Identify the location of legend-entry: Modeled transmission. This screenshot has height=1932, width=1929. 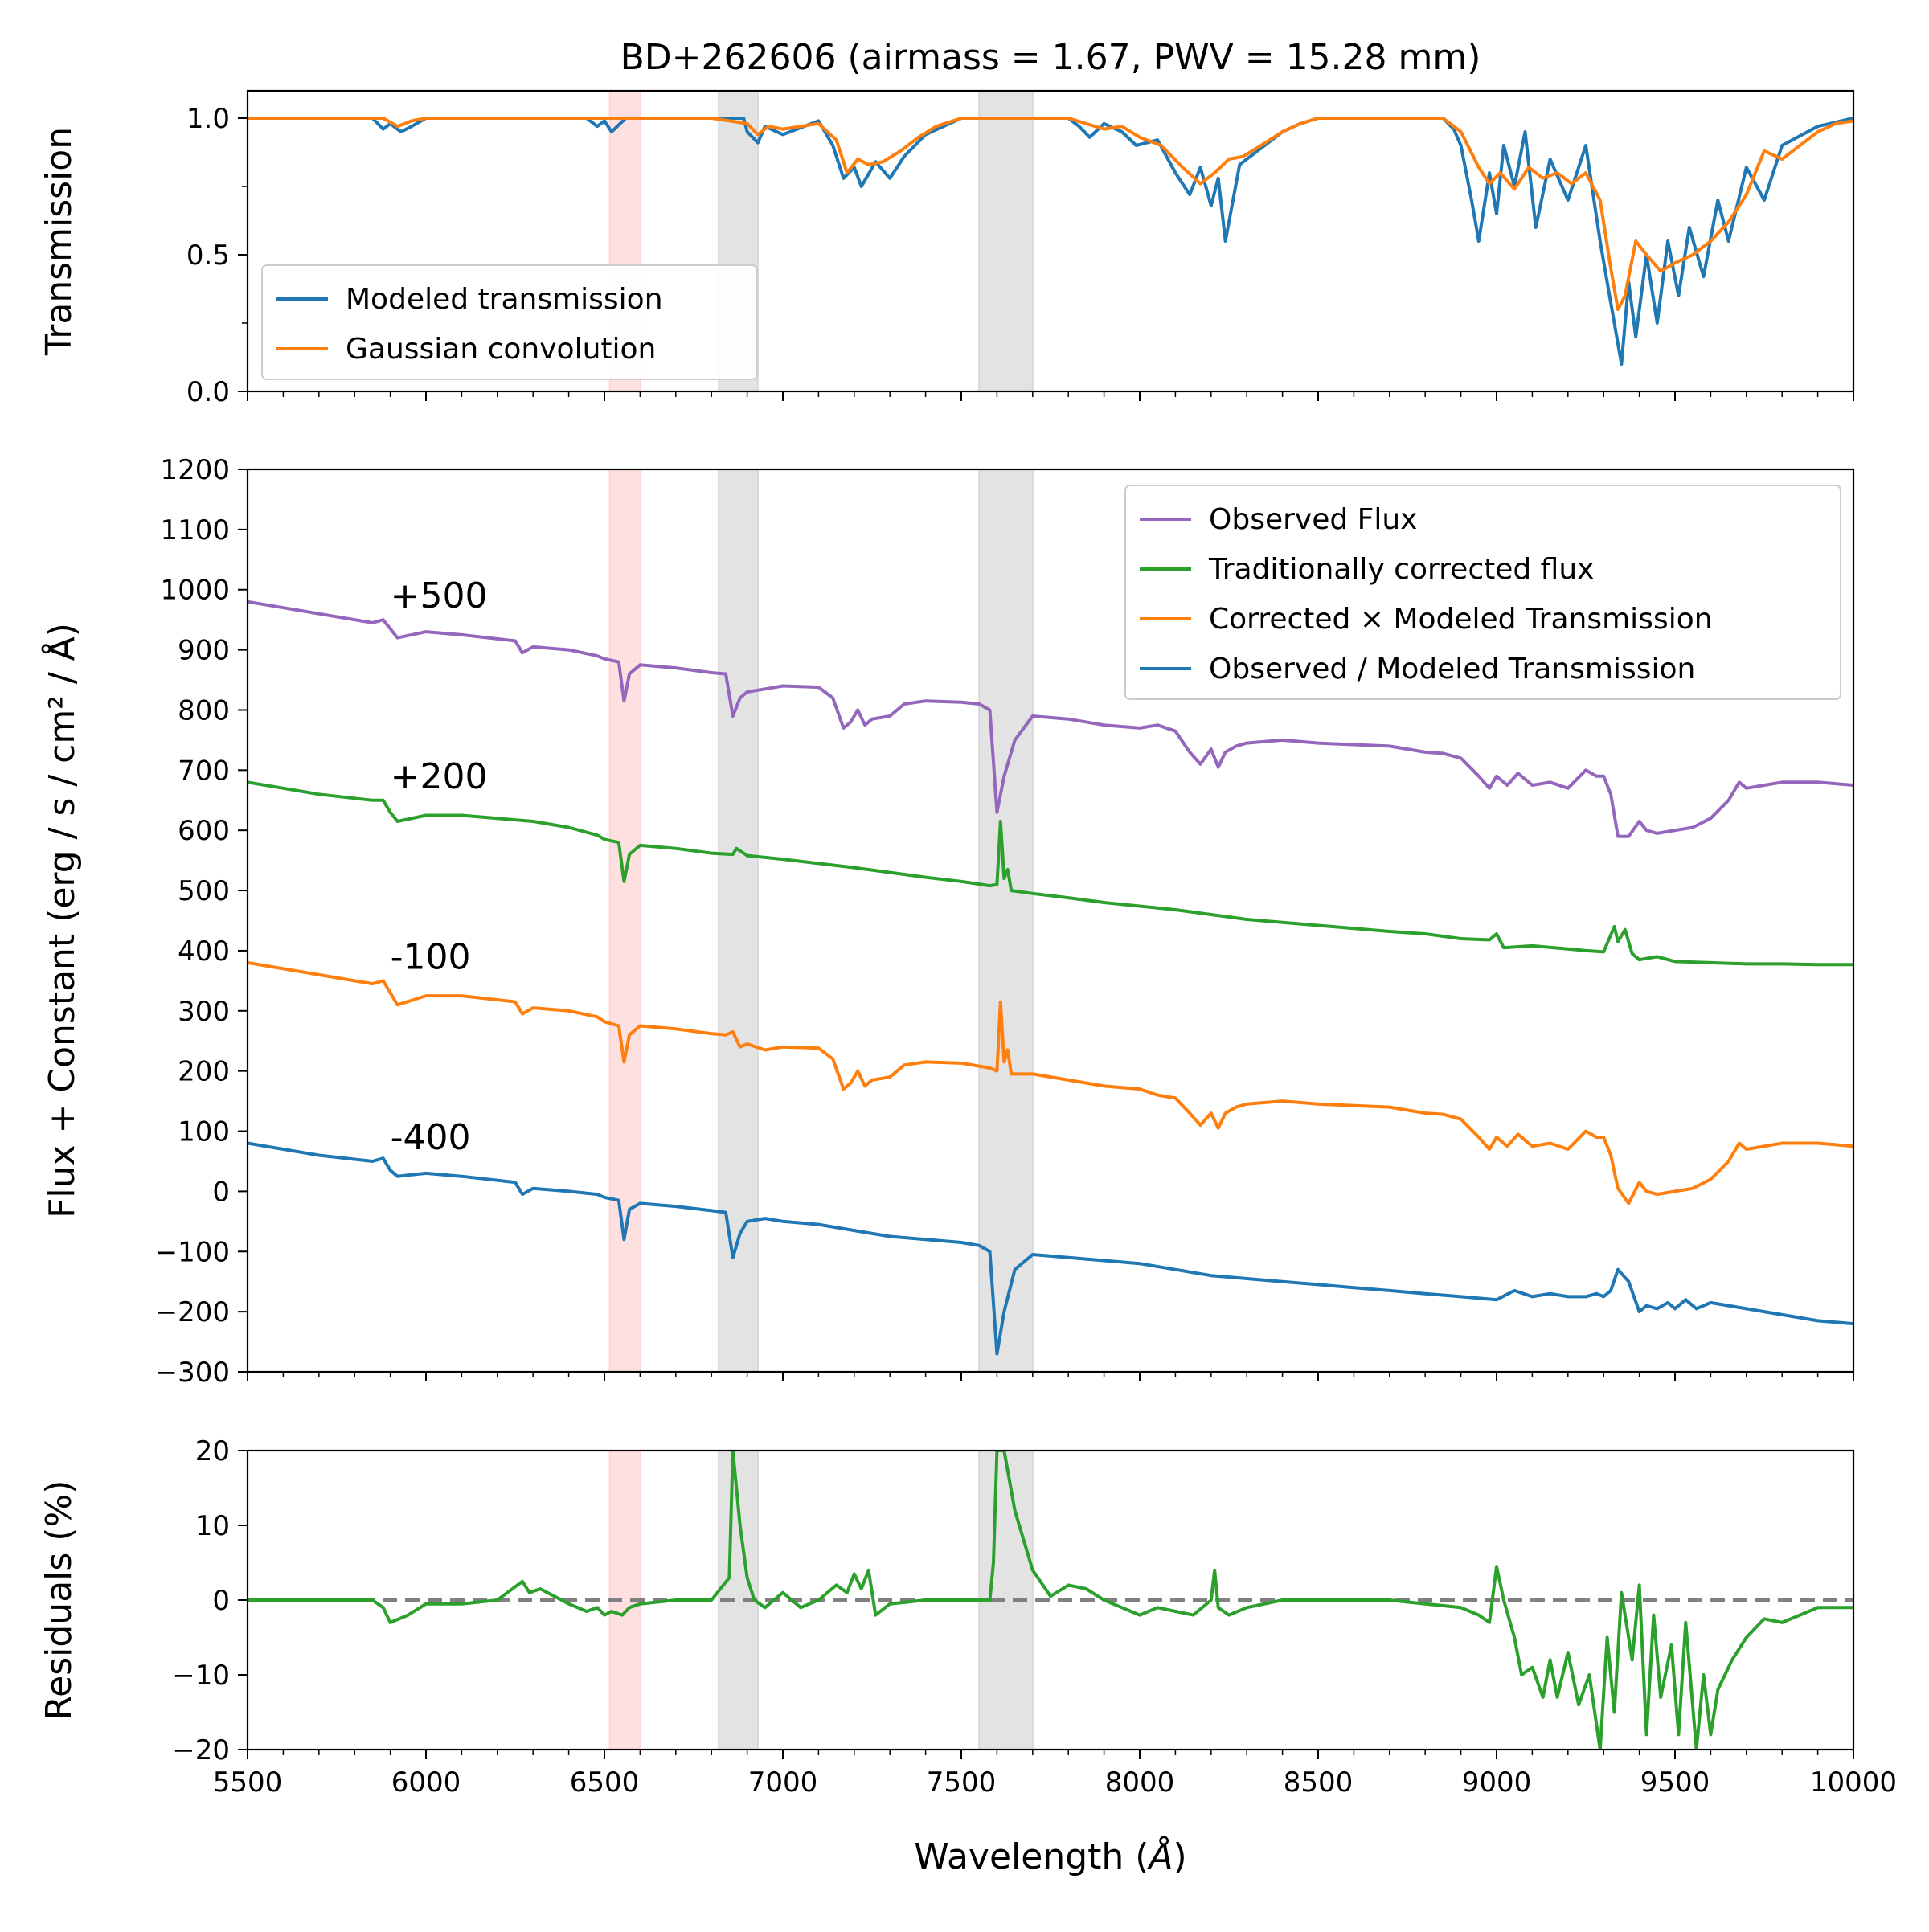
(504, 299).